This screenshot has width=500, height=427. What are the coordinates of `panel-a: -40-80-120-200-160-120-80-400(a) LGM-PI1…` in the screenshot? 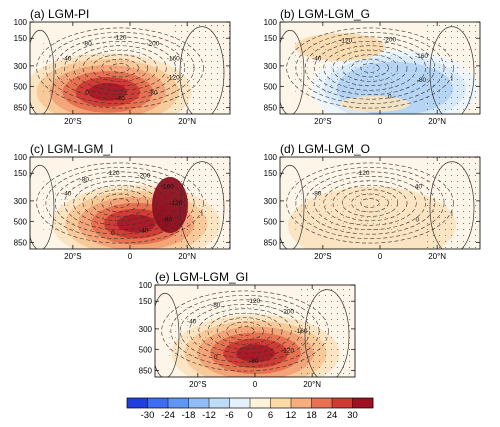 It's located at (122, 66).